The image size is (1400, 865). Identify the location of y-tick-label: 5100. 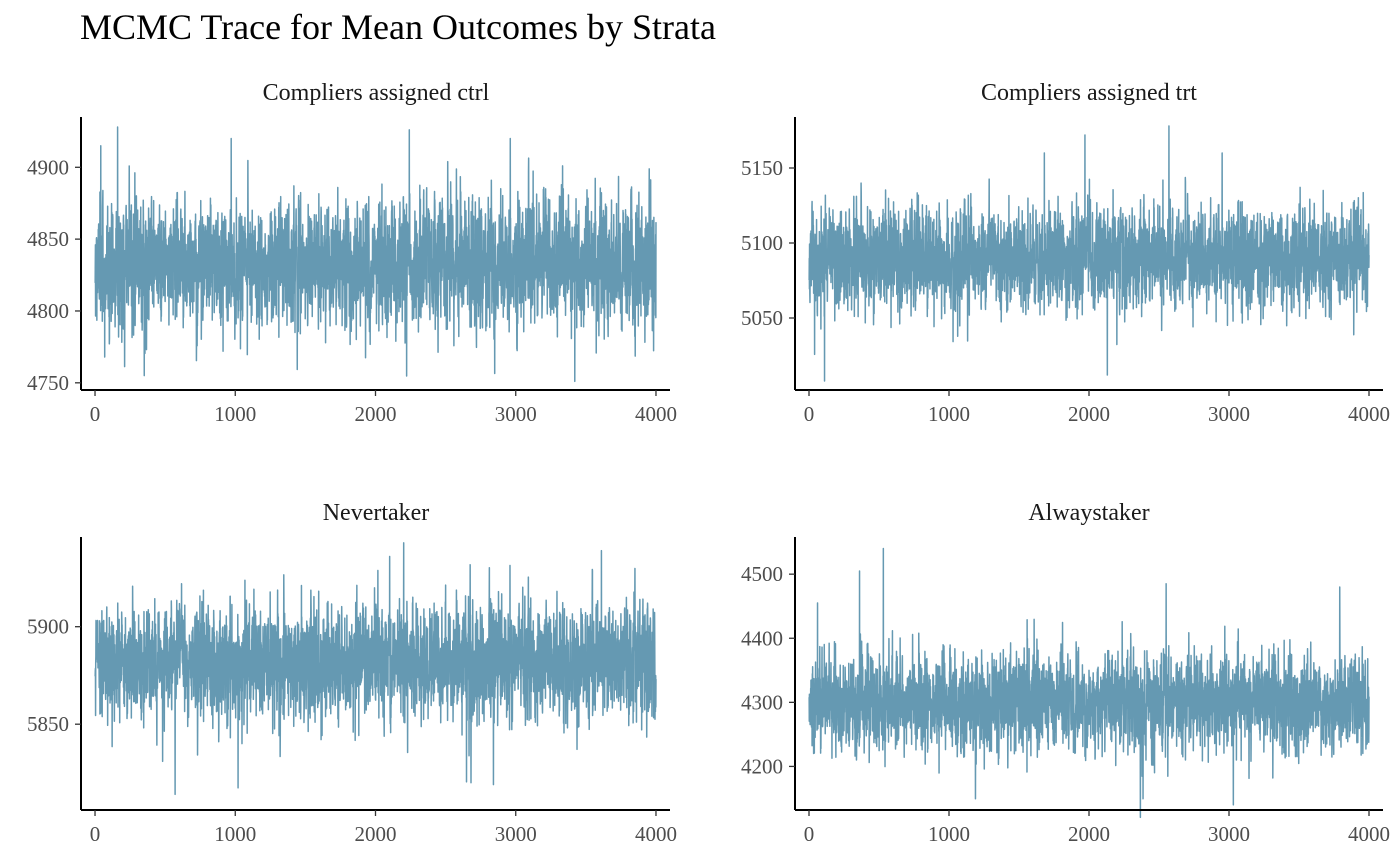
(762, 243).